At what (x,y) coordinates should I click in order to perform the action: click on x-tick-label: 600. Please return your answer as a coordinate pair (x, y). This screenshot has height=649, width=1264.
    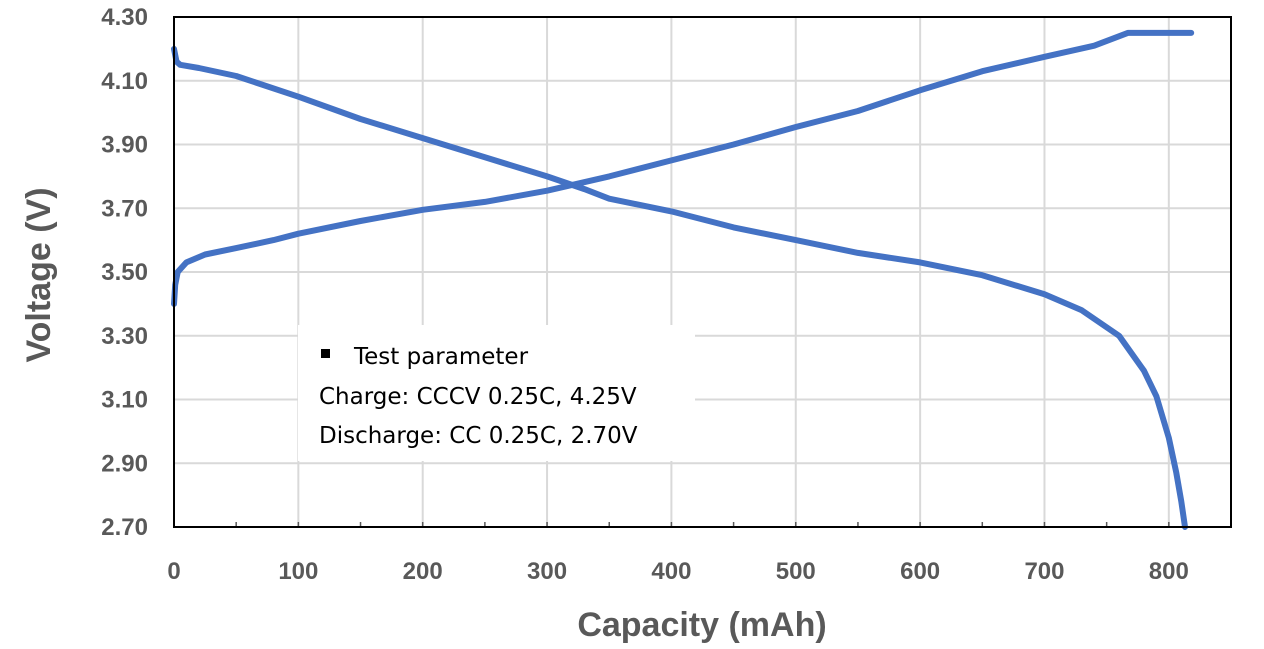
    Looking at the image, I should click on (920, 571).